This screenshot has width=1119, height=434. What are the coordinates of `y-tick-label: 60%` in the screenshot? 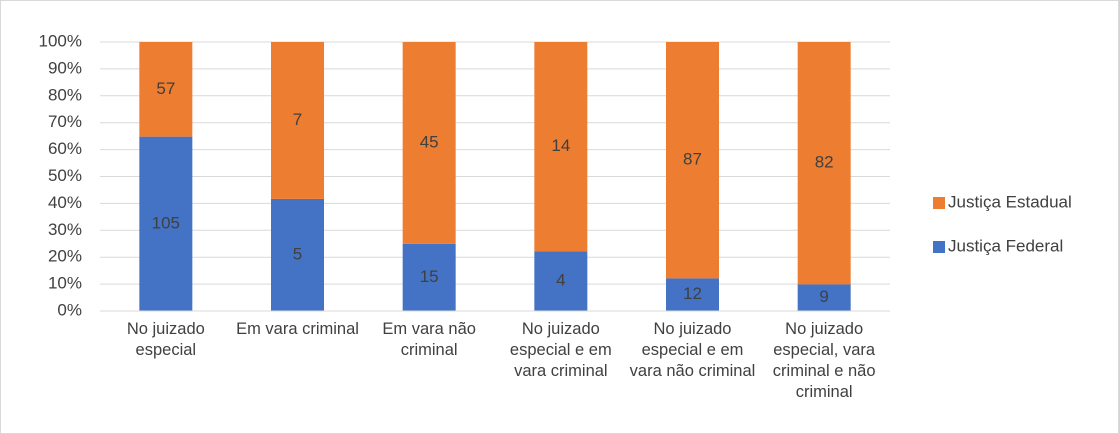 It's located at (65, 148).